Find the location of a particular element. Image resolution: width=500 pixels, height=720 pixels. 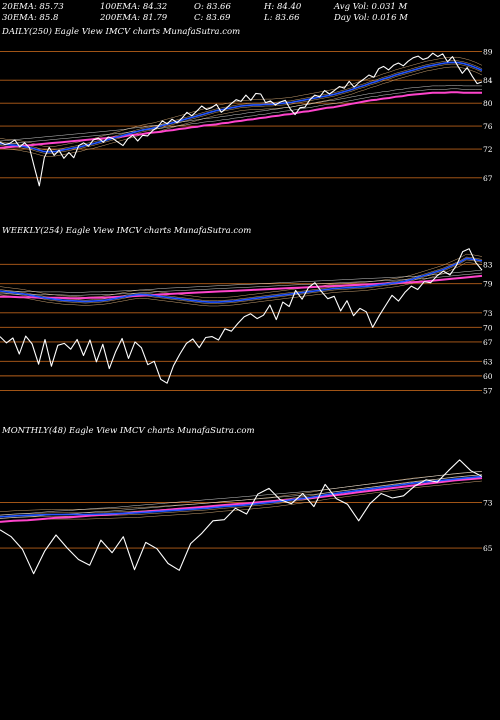

weekly-y-tick-0: 83 is located at coordinates (488, 264).